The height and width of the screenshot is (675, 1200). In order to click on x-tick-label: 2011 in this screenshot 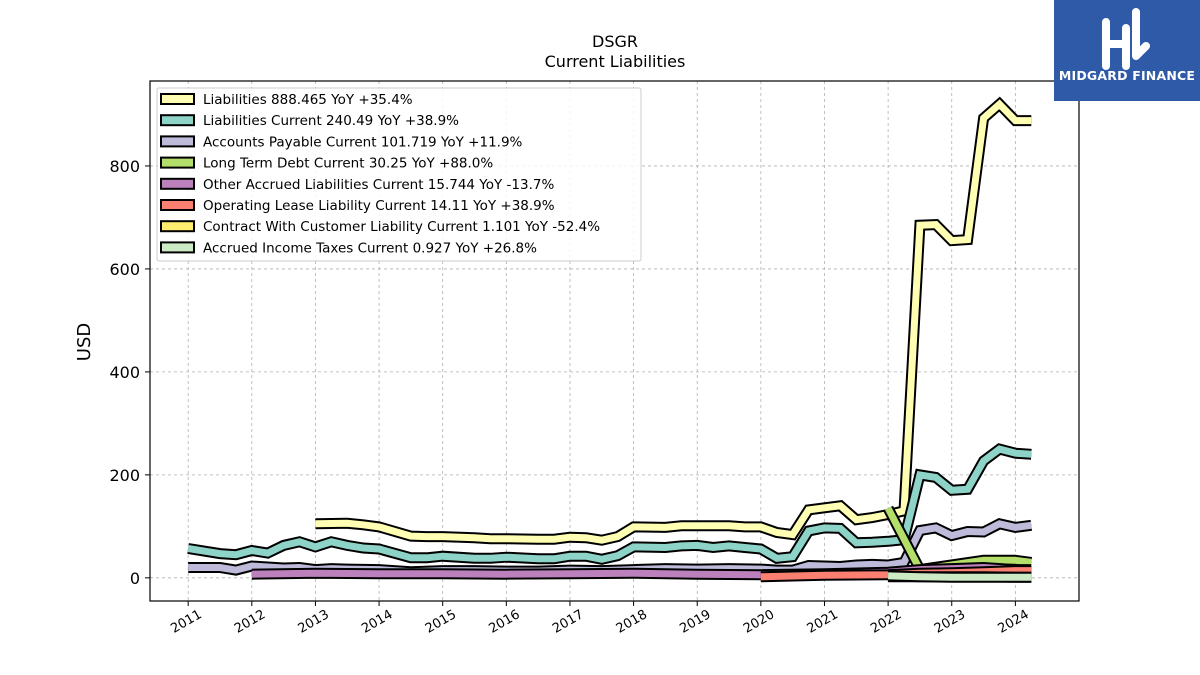, I will do `click(186, 622)`.